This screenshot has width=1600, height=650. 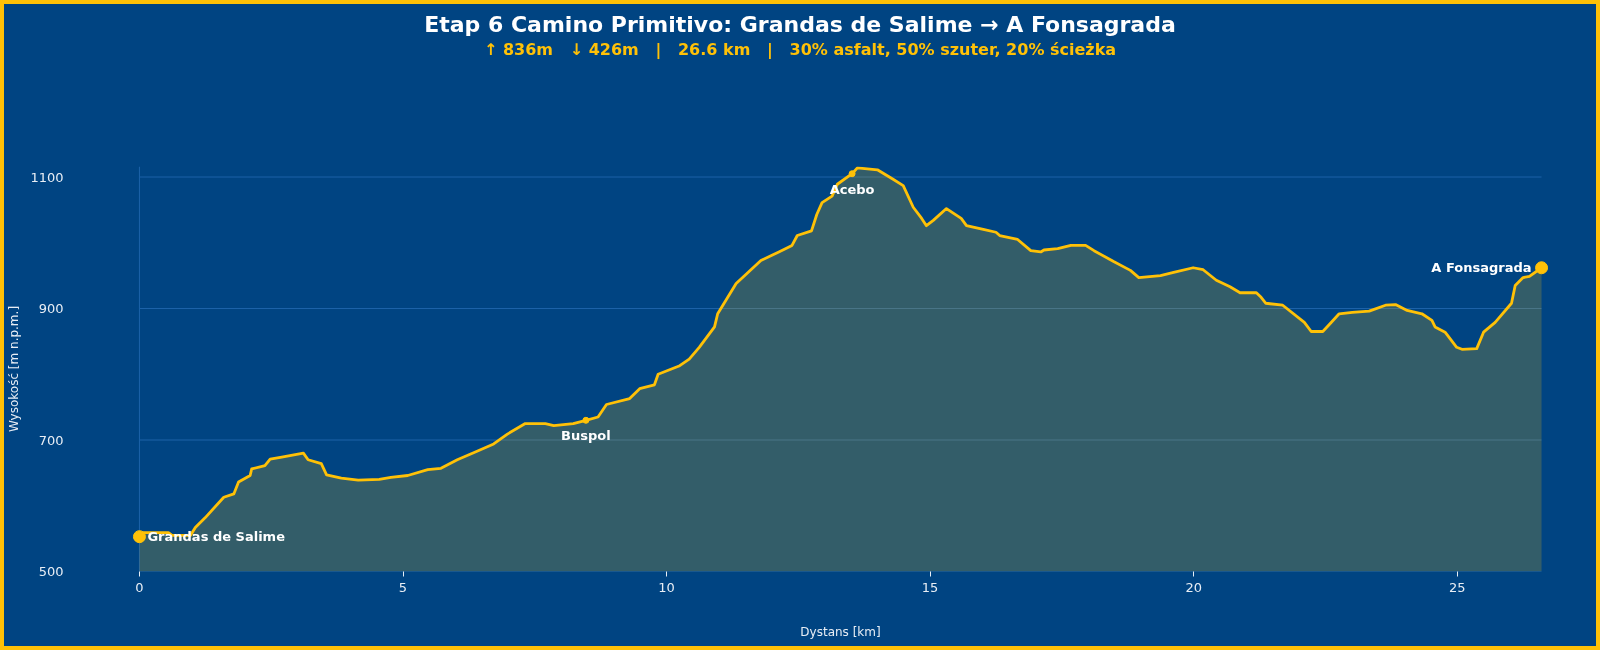 What do you see at coordinates (216, 537) in the screenshot?
I see `annotation: Grandas de Salime` at bounding box center [216, 537].